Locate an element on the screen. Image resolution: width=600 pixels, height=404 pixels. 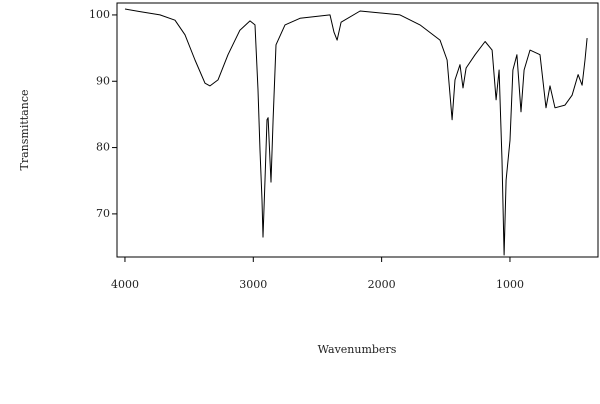
y-tick-label: 90 is located at coordinates (103, 80).